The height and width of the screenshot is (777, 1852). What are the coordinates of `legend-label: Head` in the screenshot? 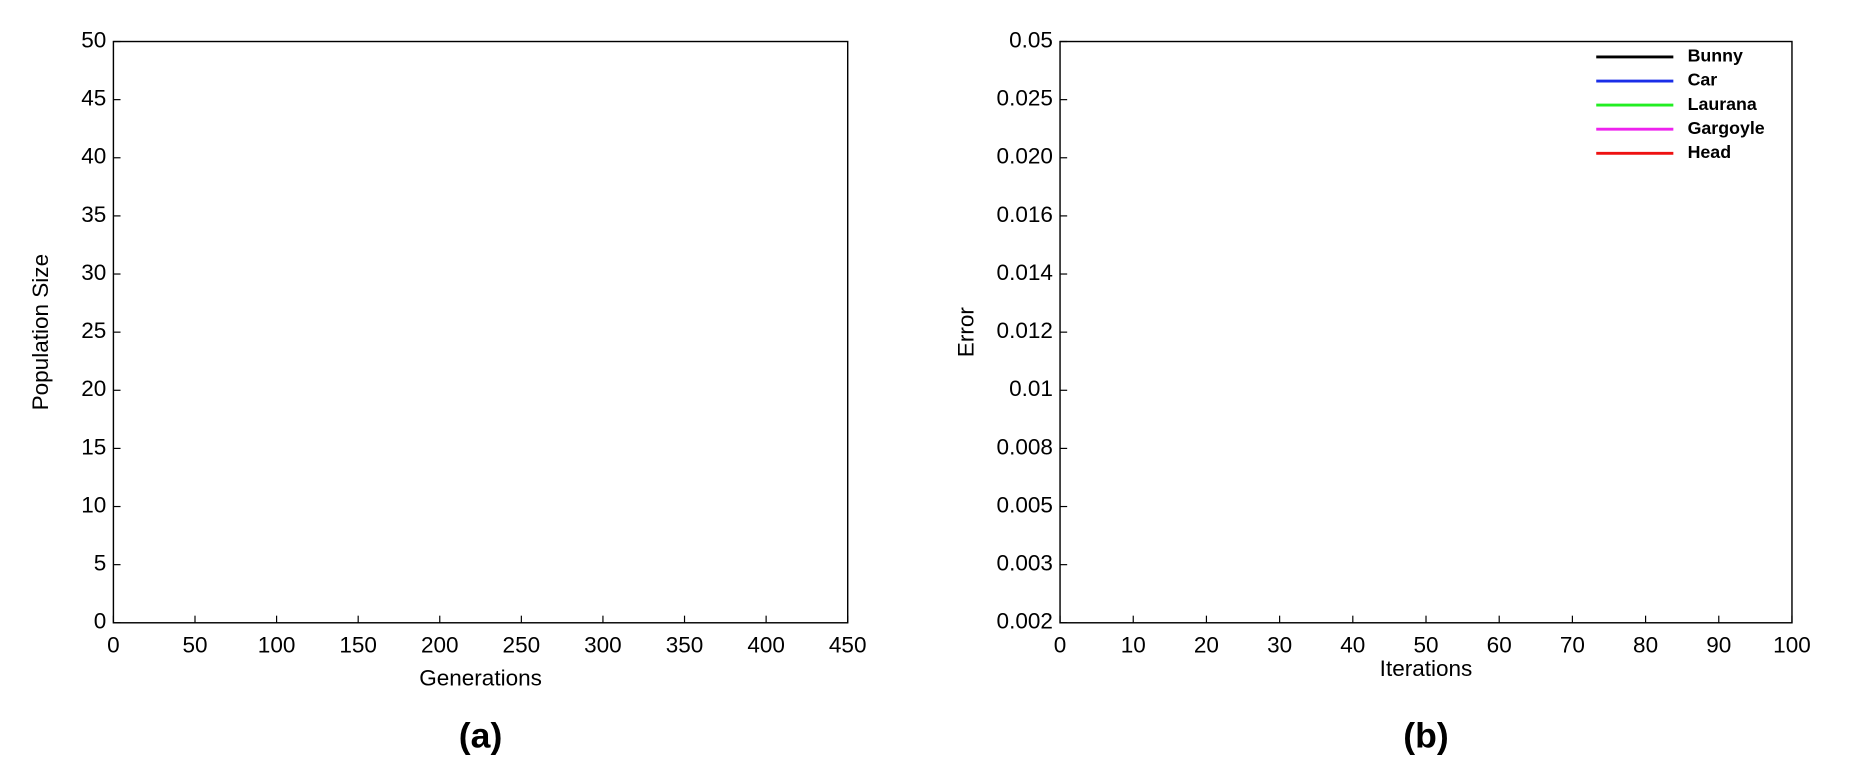 It's located at (1709, 152).